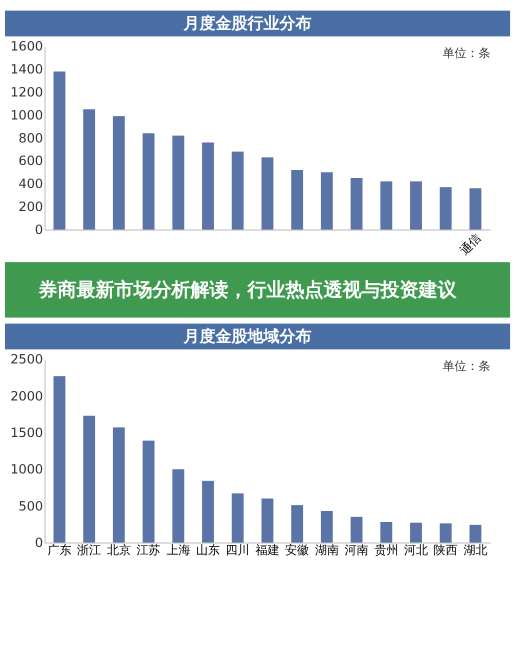  I want to click on x-tick-label: 河南, so click(356, 549).